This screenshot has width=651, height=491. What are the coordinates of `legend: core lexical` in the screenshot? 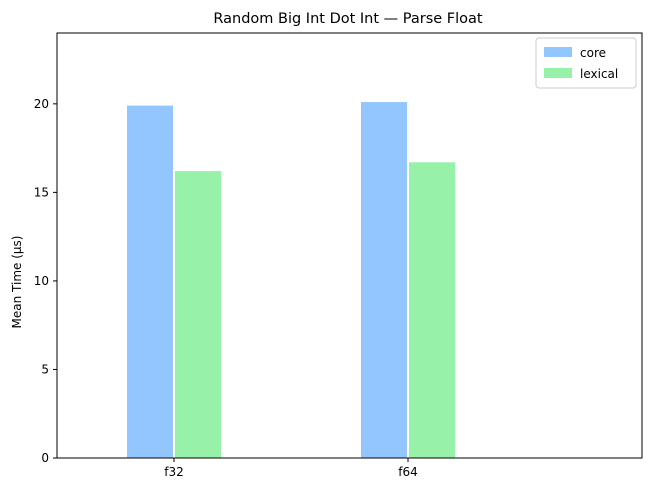 It's located at (586, 63).